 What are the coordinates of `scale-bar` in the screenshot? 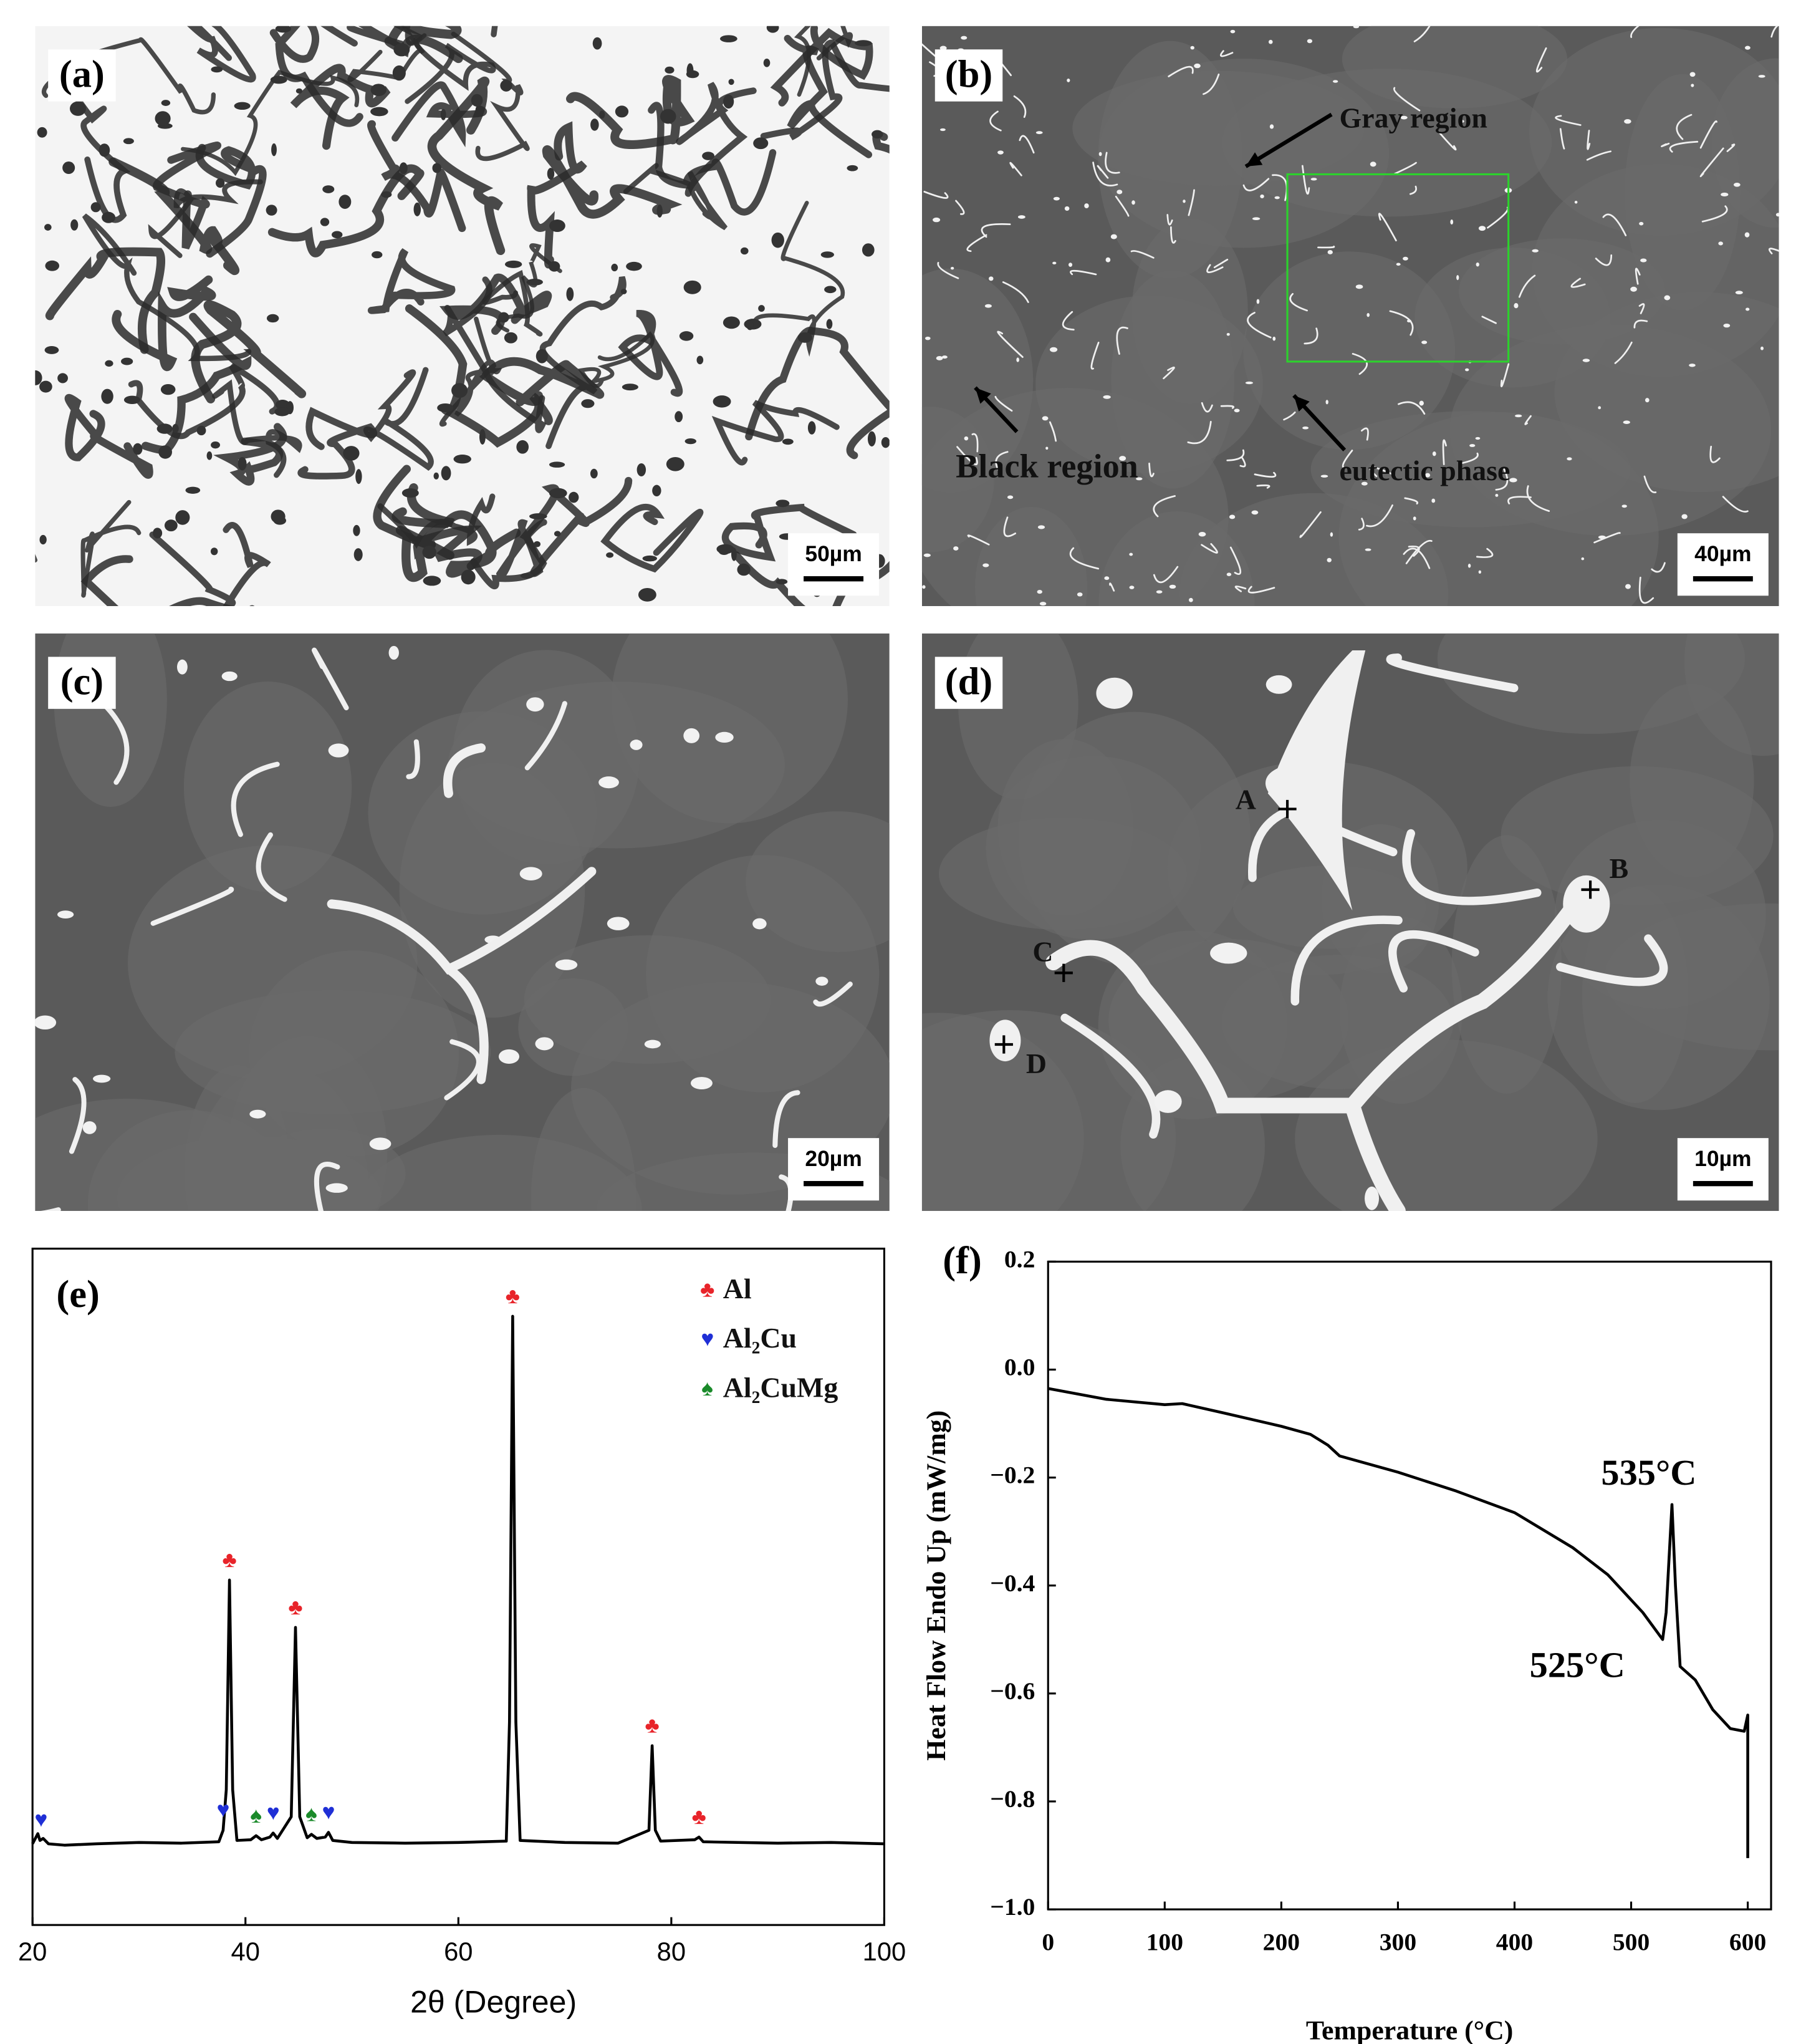 It's located at (834, 1184).